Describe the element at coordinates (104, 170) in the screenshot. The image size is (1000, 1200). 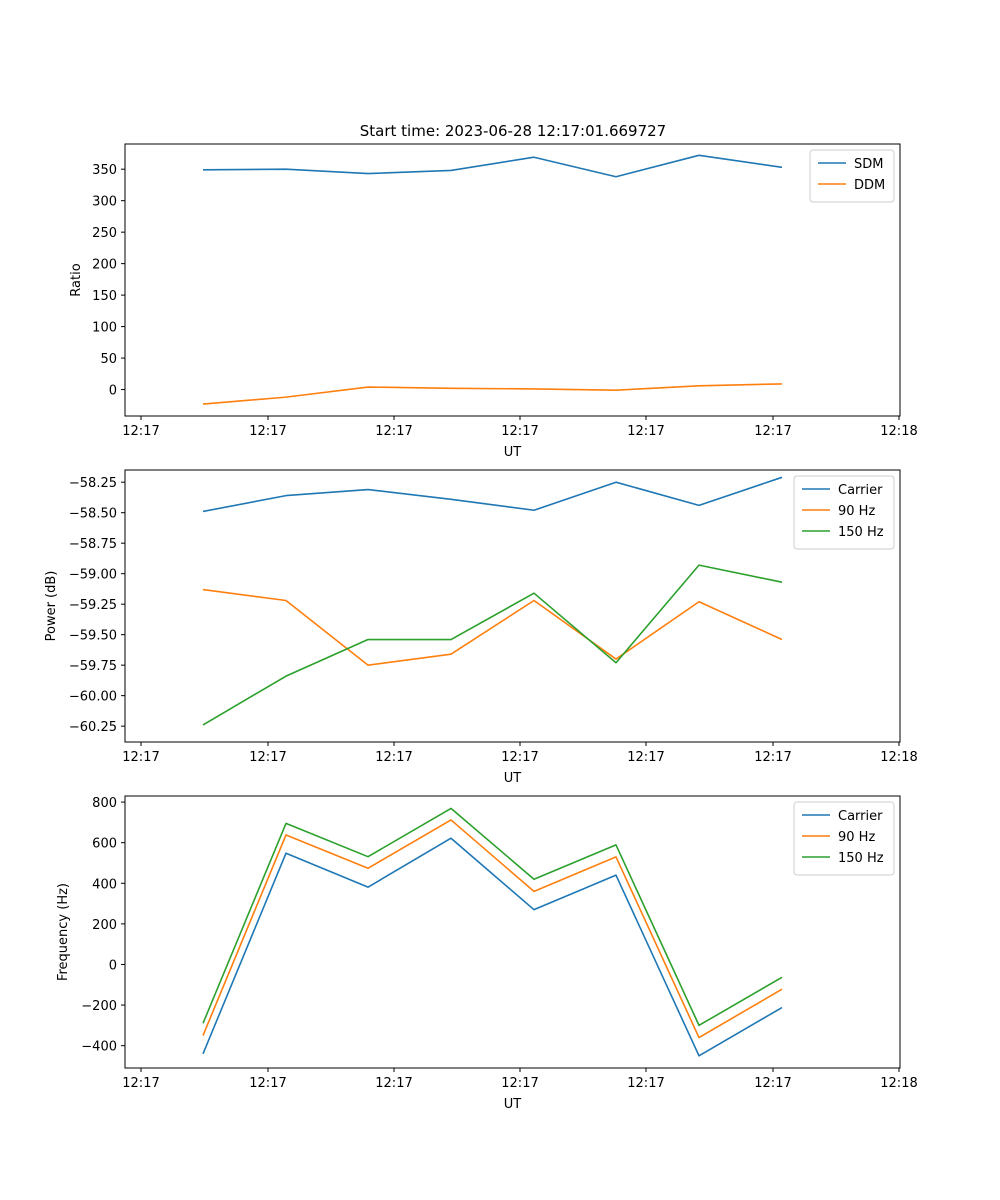
I see `y-tick-label: 350` at that location.